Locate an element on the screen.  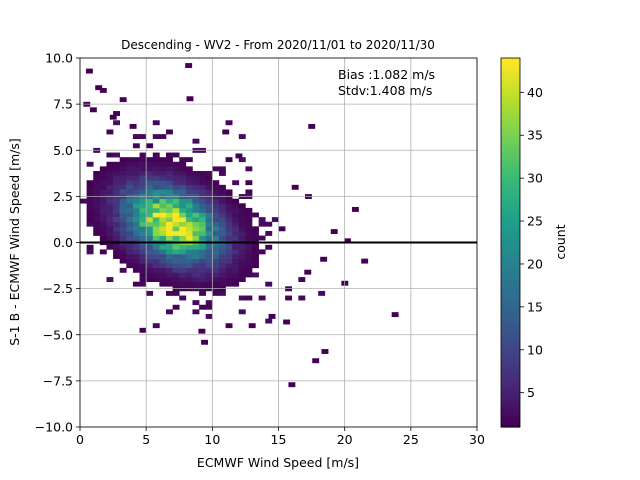
y-tick-label: −10.0 is located at coordinates (54, 427).